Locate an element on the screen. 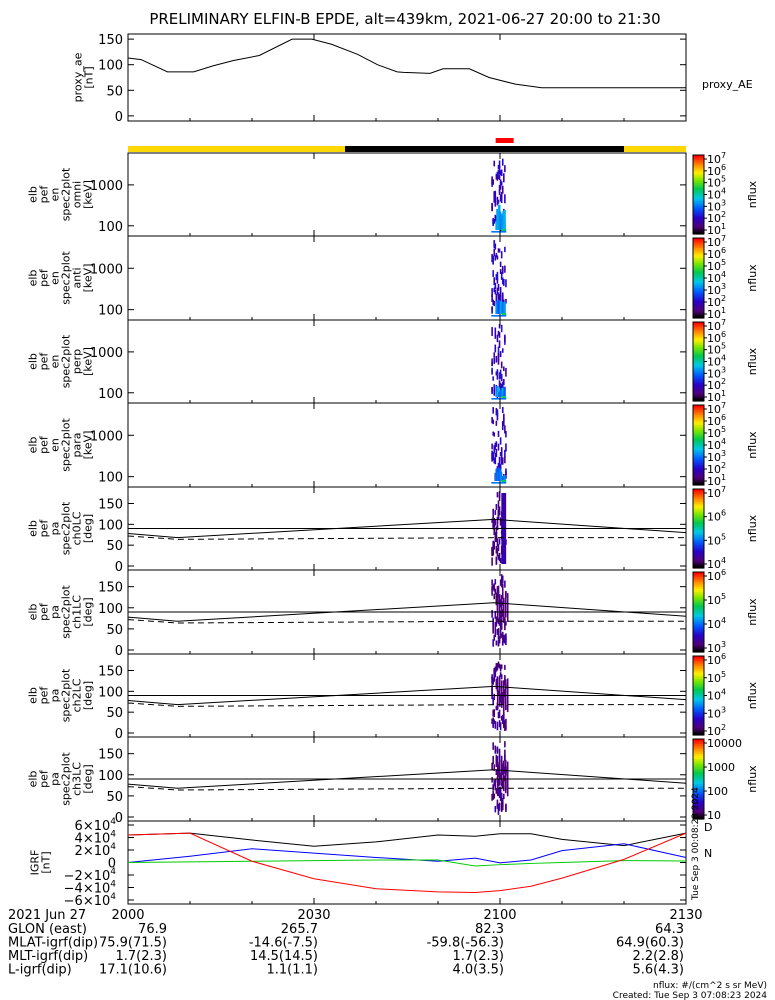 The height and width of the screenshot is (1000, 775). spec-ch1LC-ytick-label: 100 is located at coordinates (110, 609).